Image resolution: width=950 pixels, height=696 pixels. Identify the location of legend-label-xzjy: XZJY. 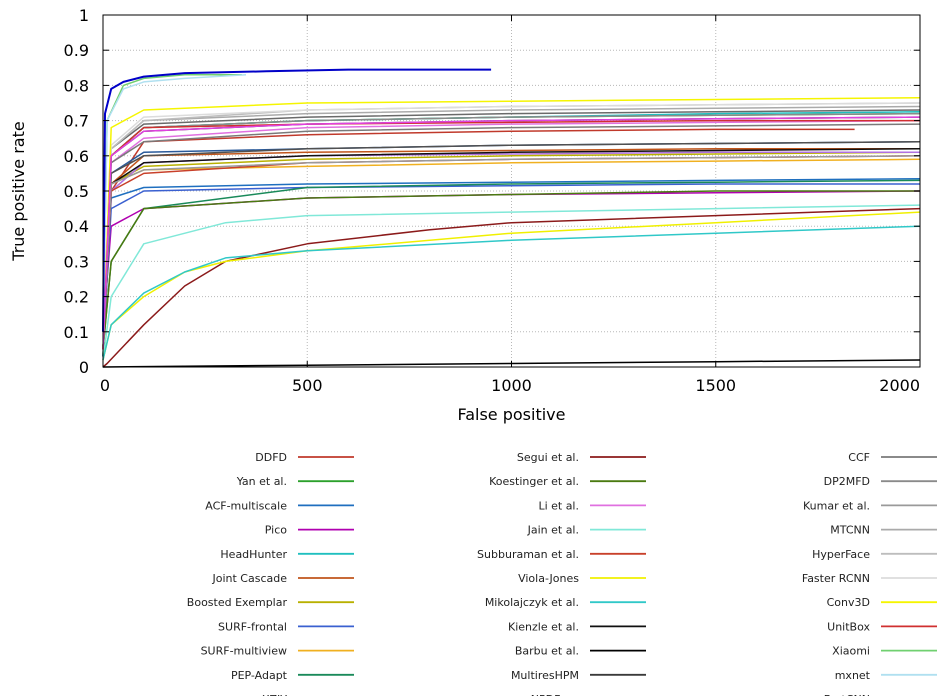
(274, 694).